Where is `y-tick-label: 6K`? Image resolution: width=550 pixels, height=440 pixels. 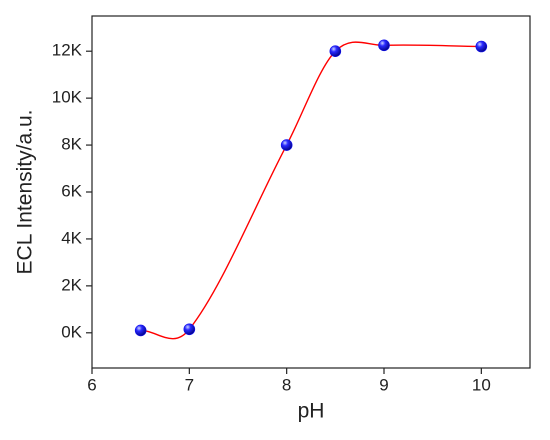 y-tick-label: 6K is located at coordinates (71, 190).